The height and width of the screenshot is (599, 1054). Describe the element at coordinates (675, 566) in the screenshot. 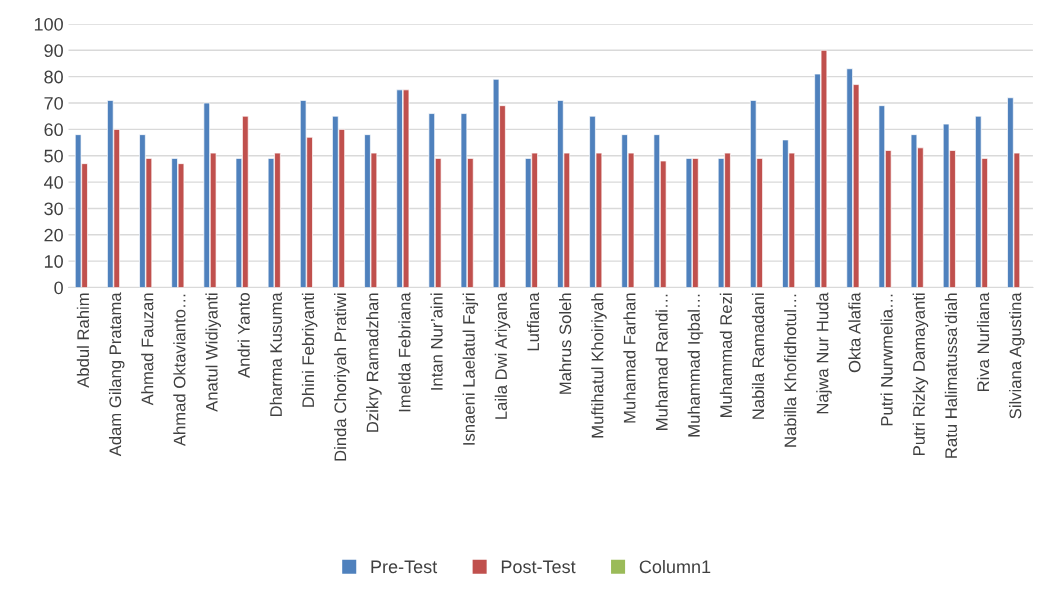

I see `legend-label: Column1` at that location.